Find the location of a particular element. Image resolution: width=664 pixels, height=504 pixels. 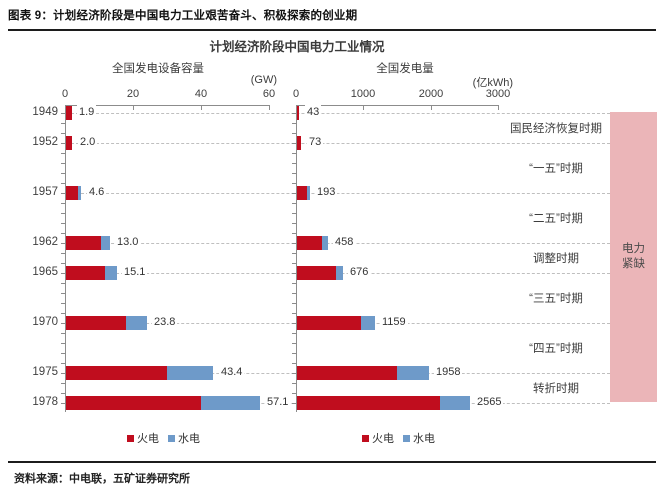

value-axis-line is located at coordinates (167, 105).